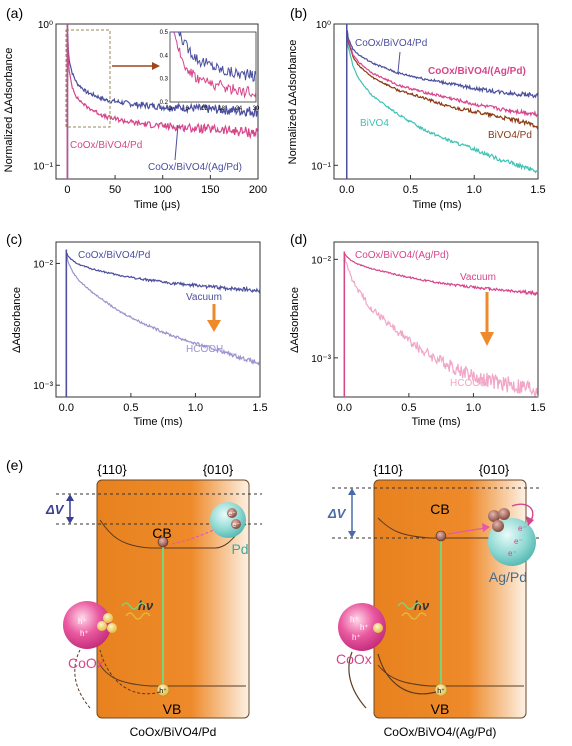  I want to click on right-vb-label: VB, so click(440, 709).